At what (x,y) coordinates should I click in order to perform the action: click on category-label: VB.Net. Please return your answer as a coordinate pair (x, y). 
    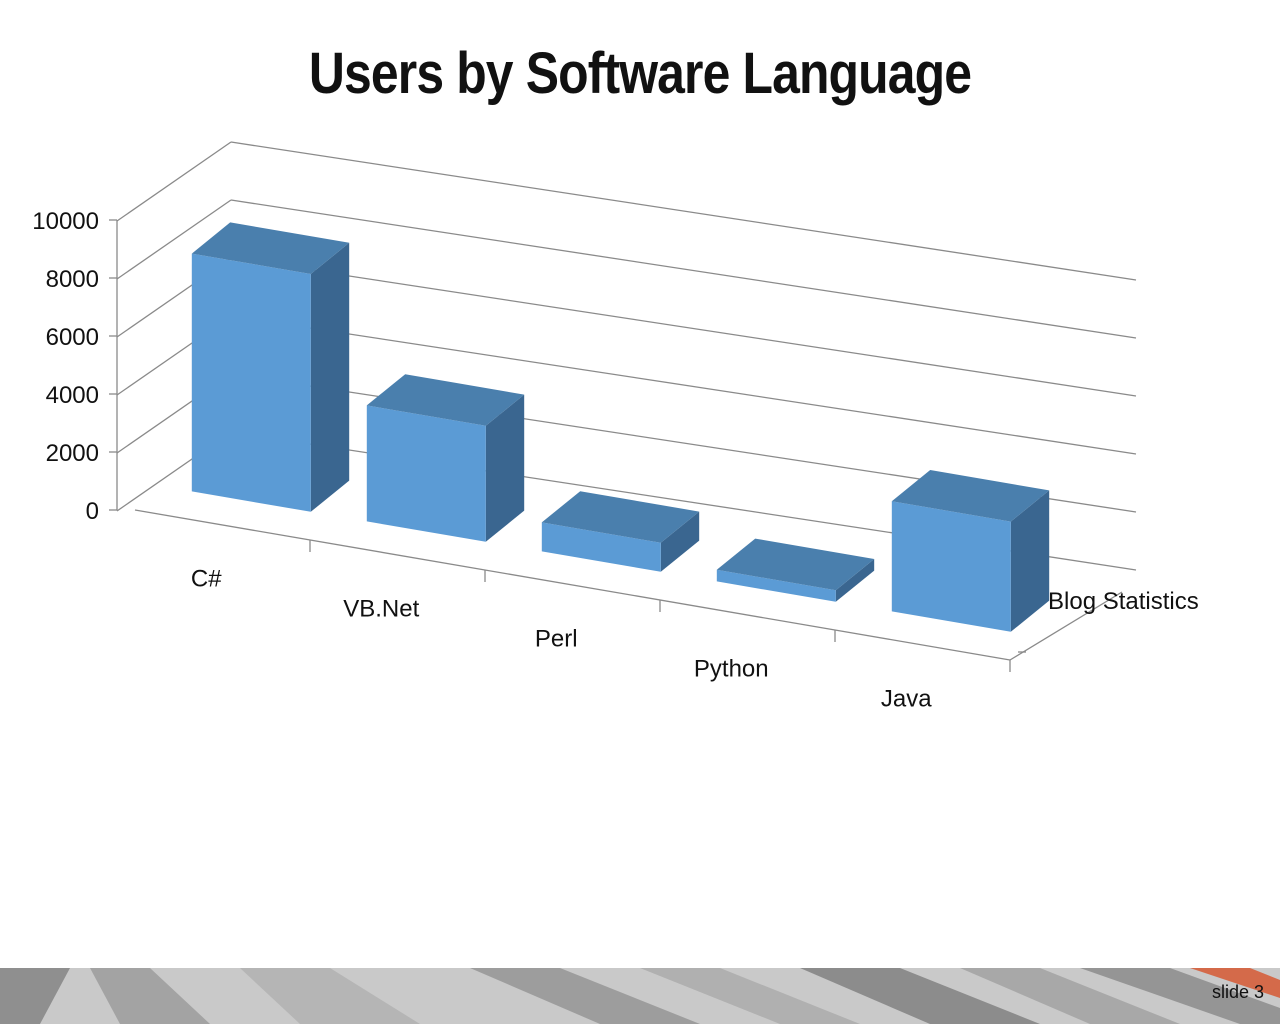
    Looking at the image, I should click on (381, 609).